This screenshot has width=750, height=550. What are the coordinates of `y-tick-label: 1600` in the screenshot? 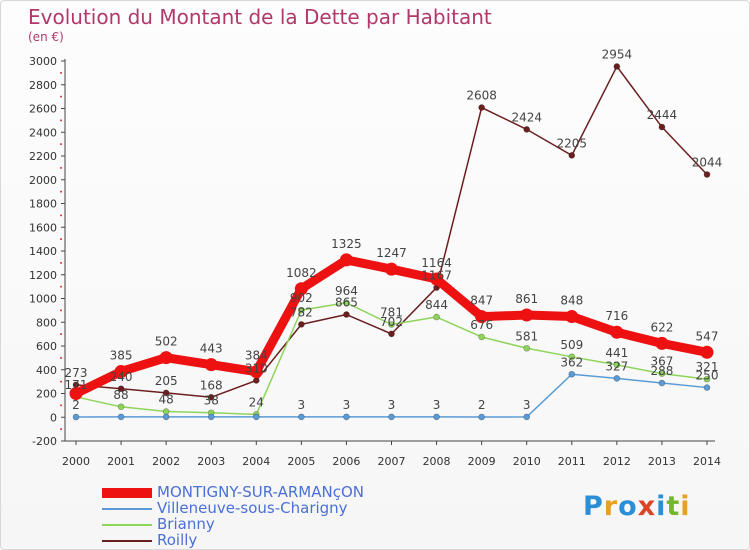 It's located at (43, 227).